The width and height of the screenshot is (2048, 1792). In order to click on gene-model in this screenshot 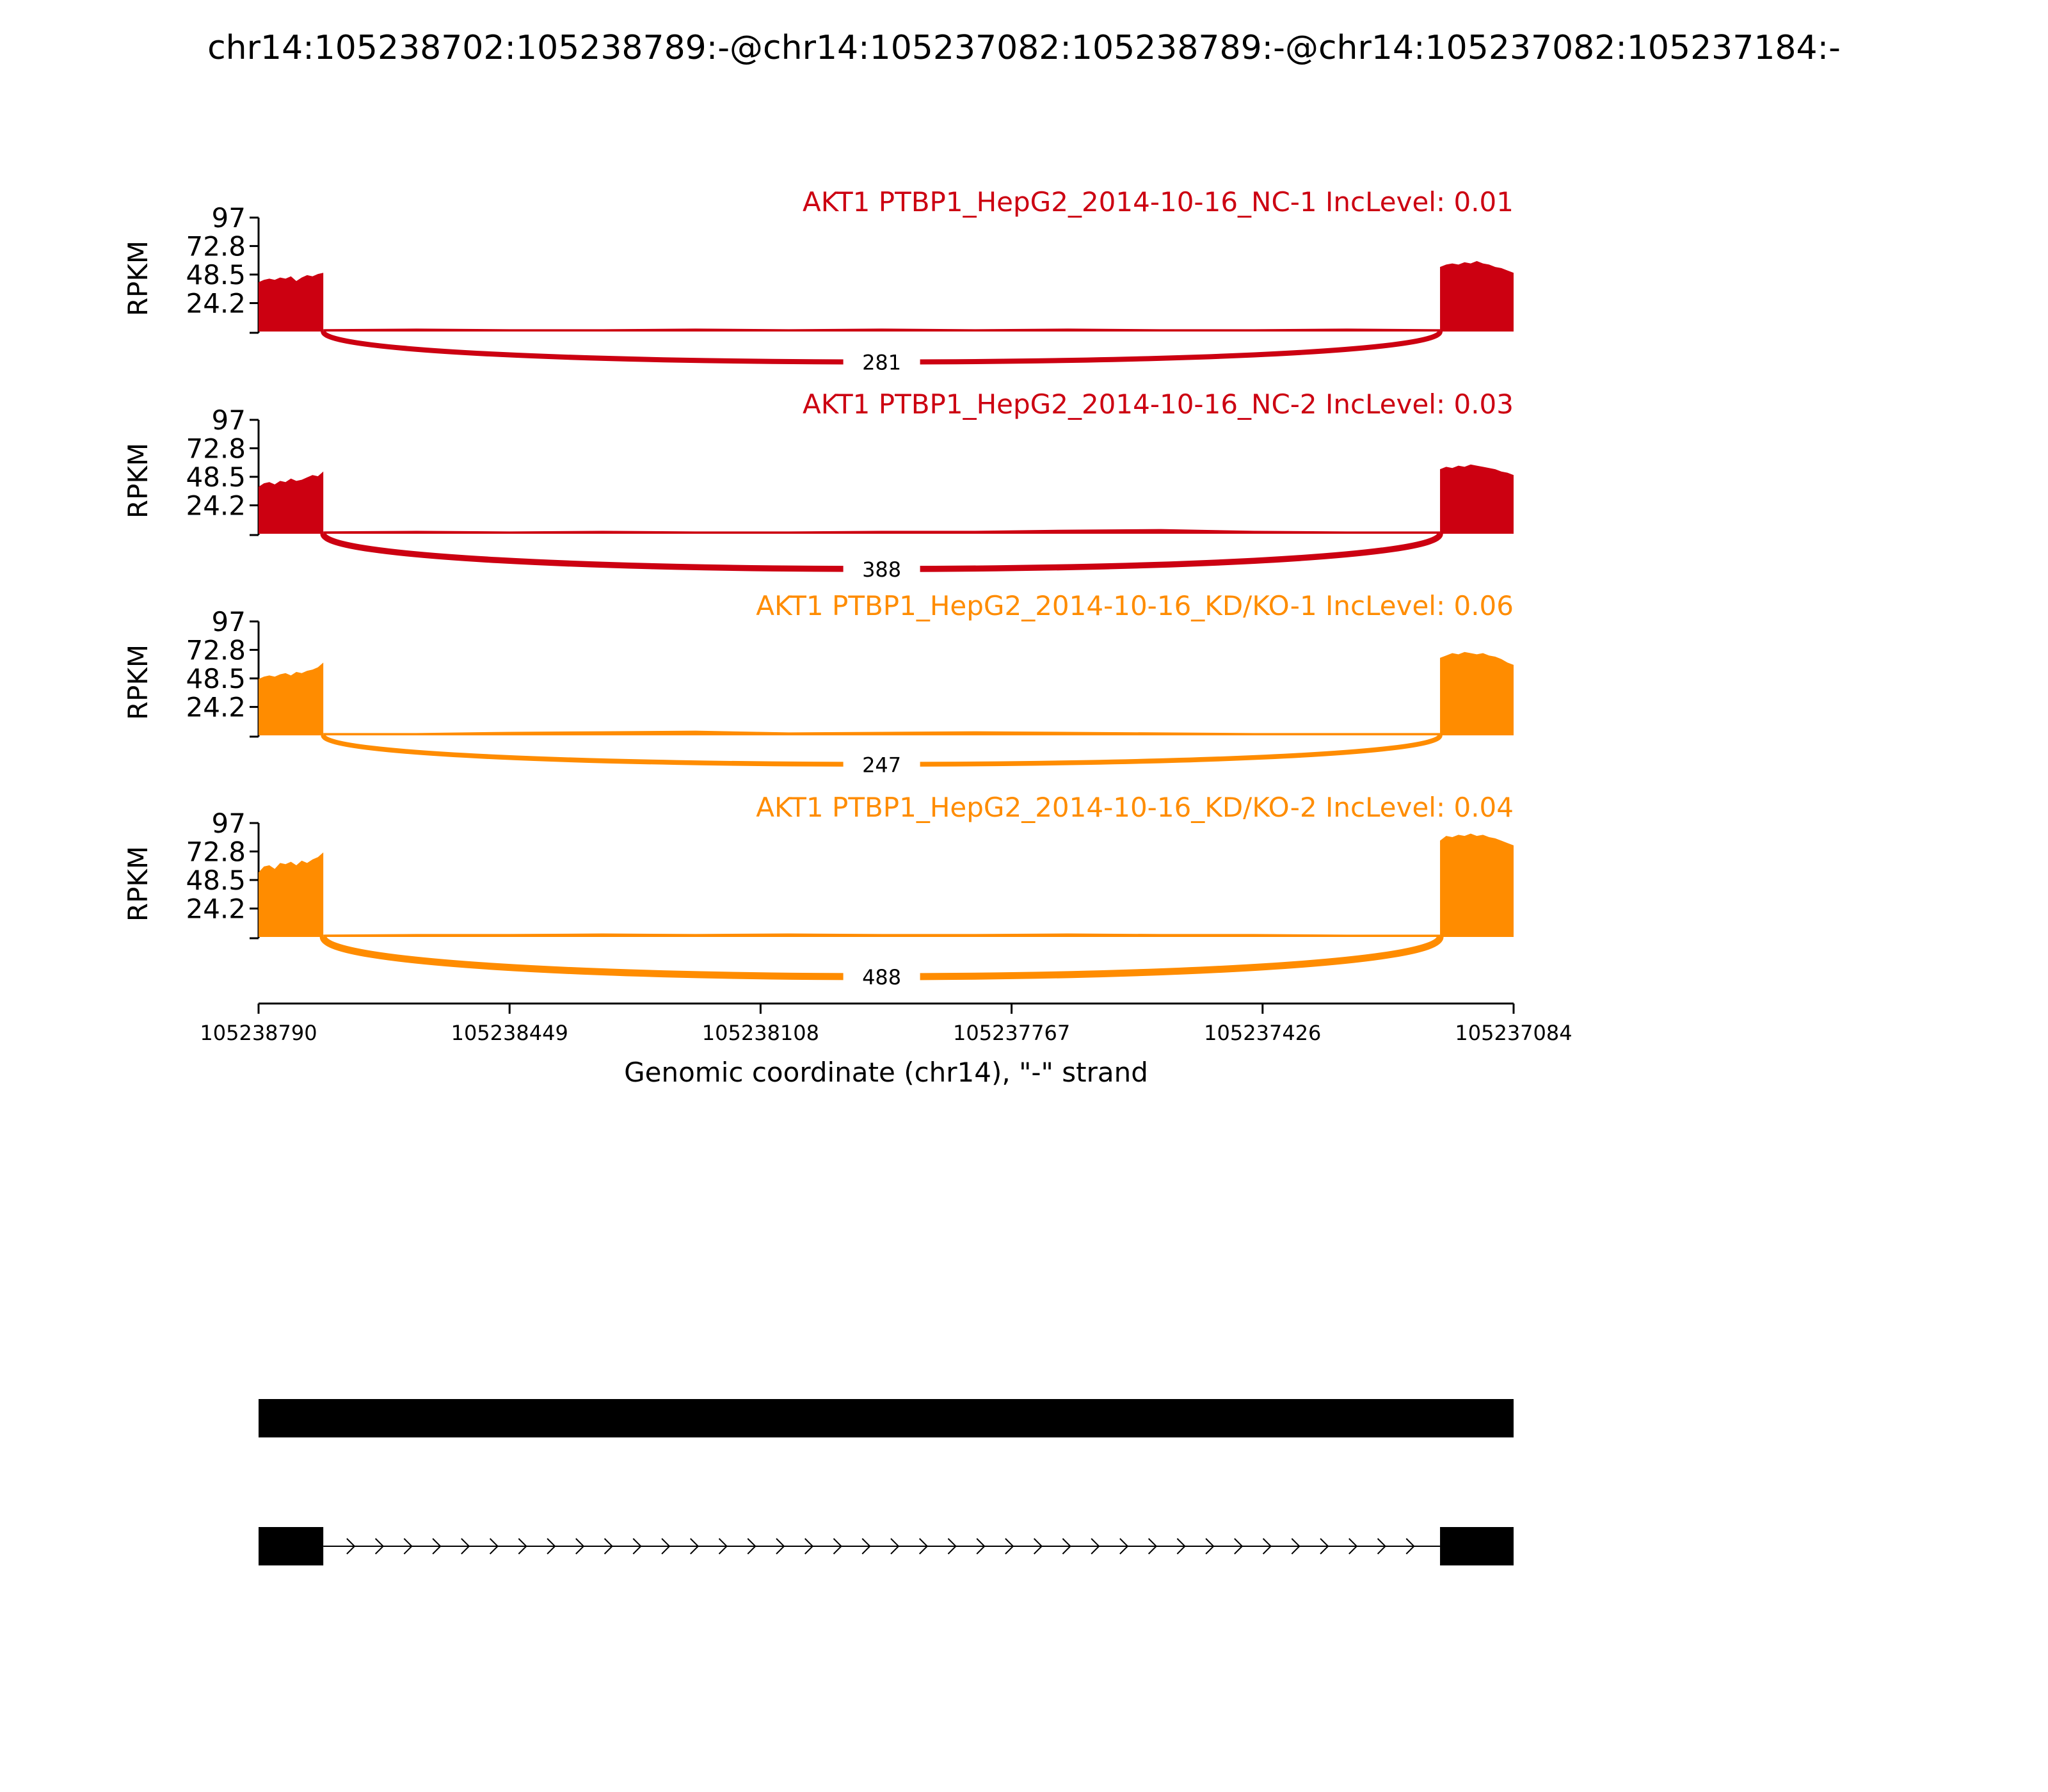, I will do `click(886, 1482)`.